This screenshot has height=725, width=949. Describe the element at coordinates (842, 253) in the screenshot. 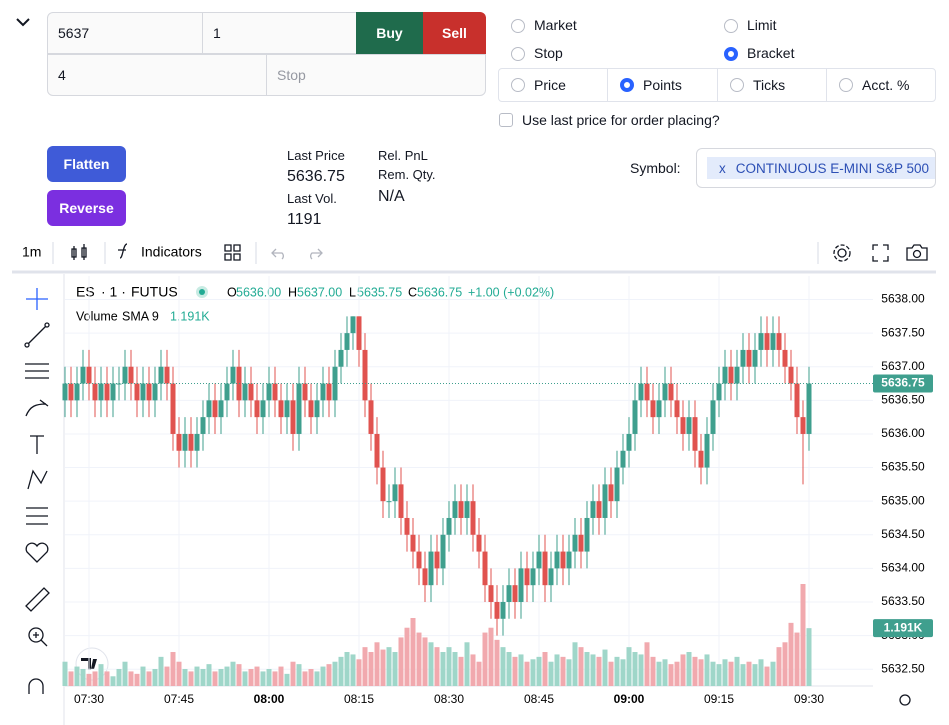

I see `settings-button` at that location.